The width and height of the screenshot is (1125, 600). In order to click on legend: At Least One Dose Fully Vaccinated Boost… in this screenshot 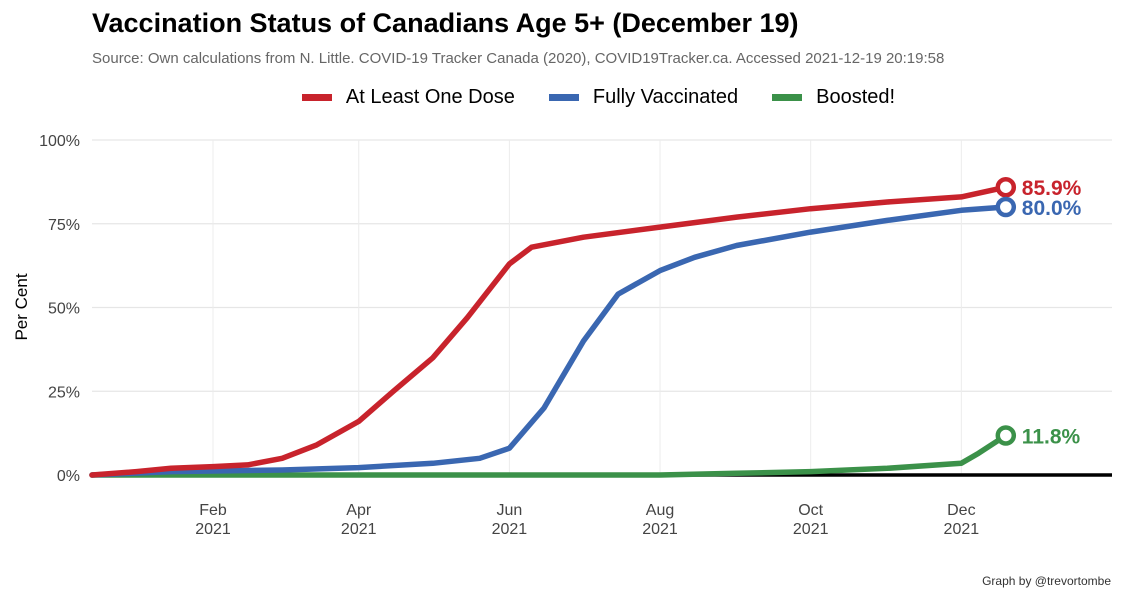, I will do `click(562, 97)`.